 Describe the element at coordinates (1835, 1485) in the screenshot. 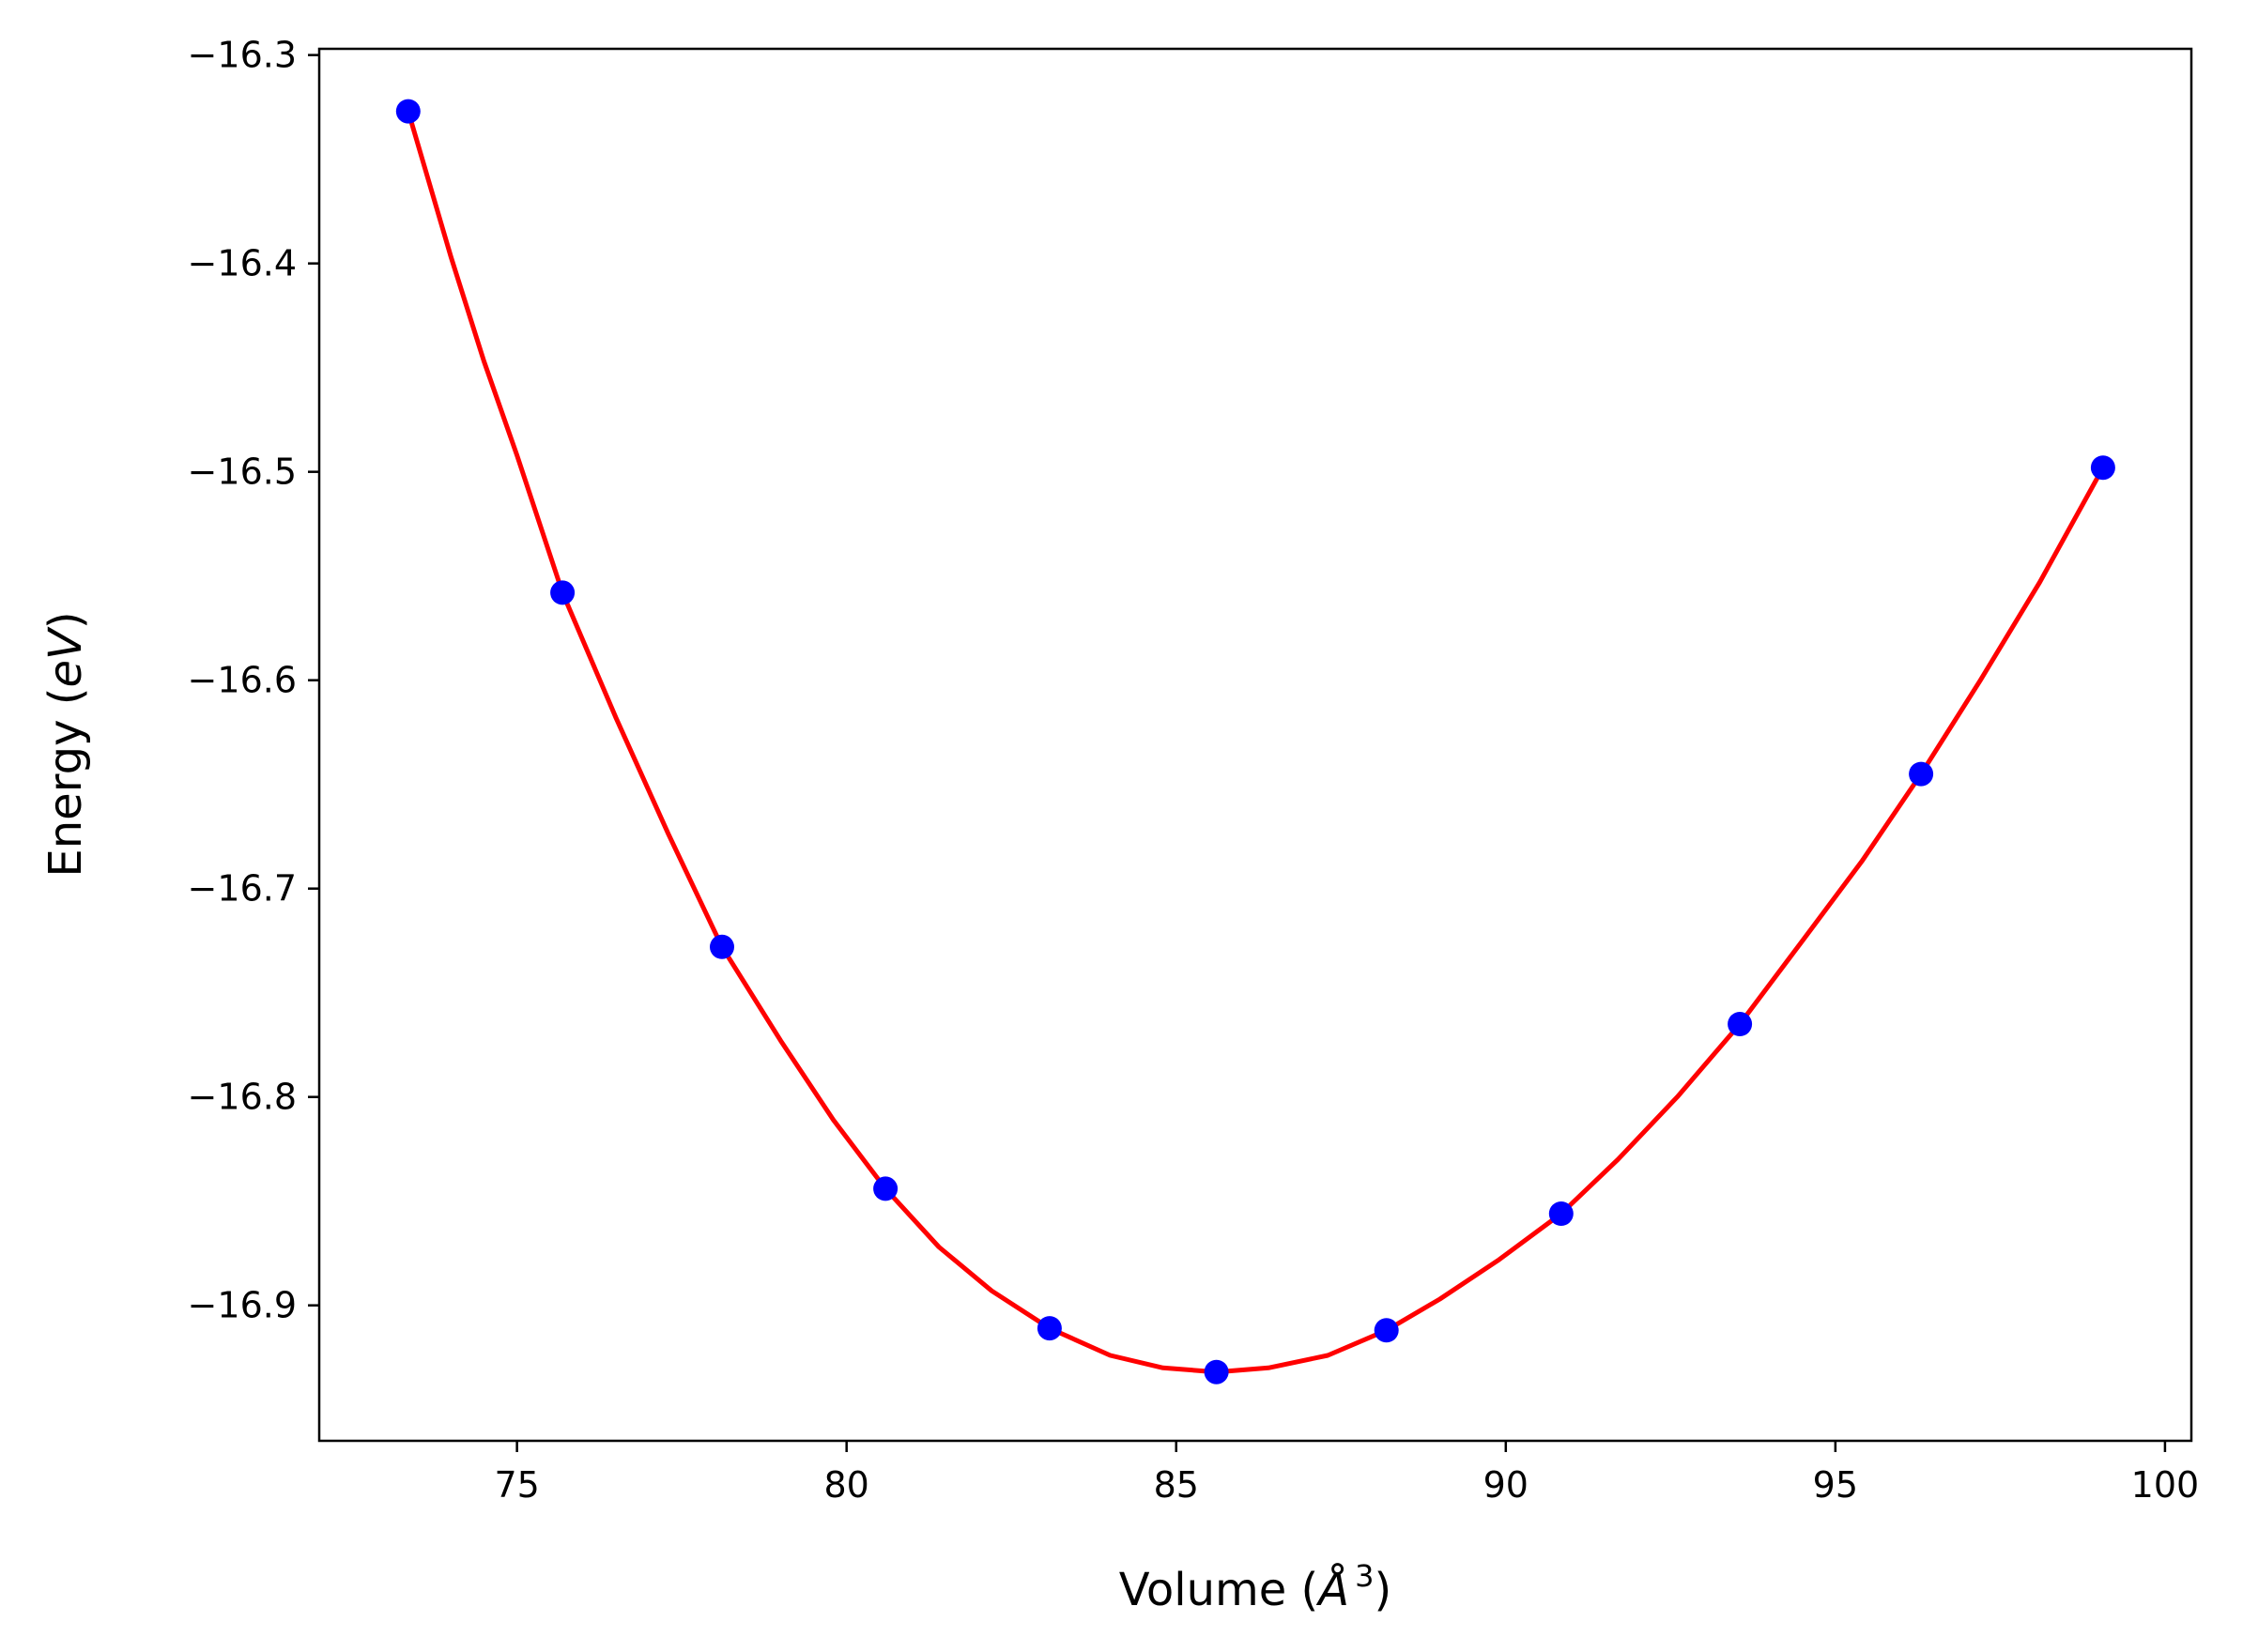

I see `x-tick-label: 95` at that location.